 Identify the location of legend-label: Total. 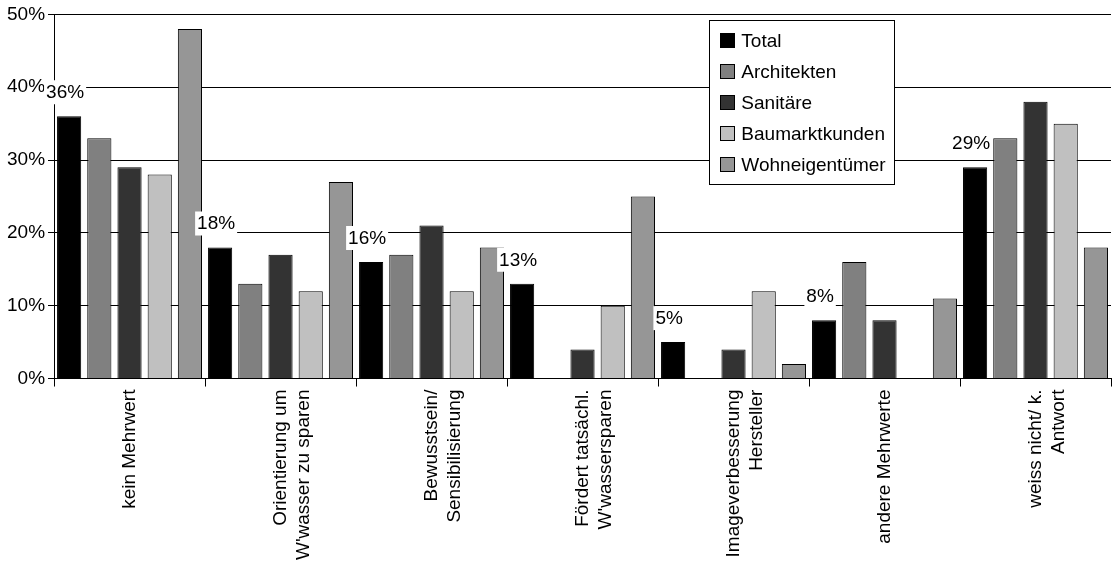
(761, 41).